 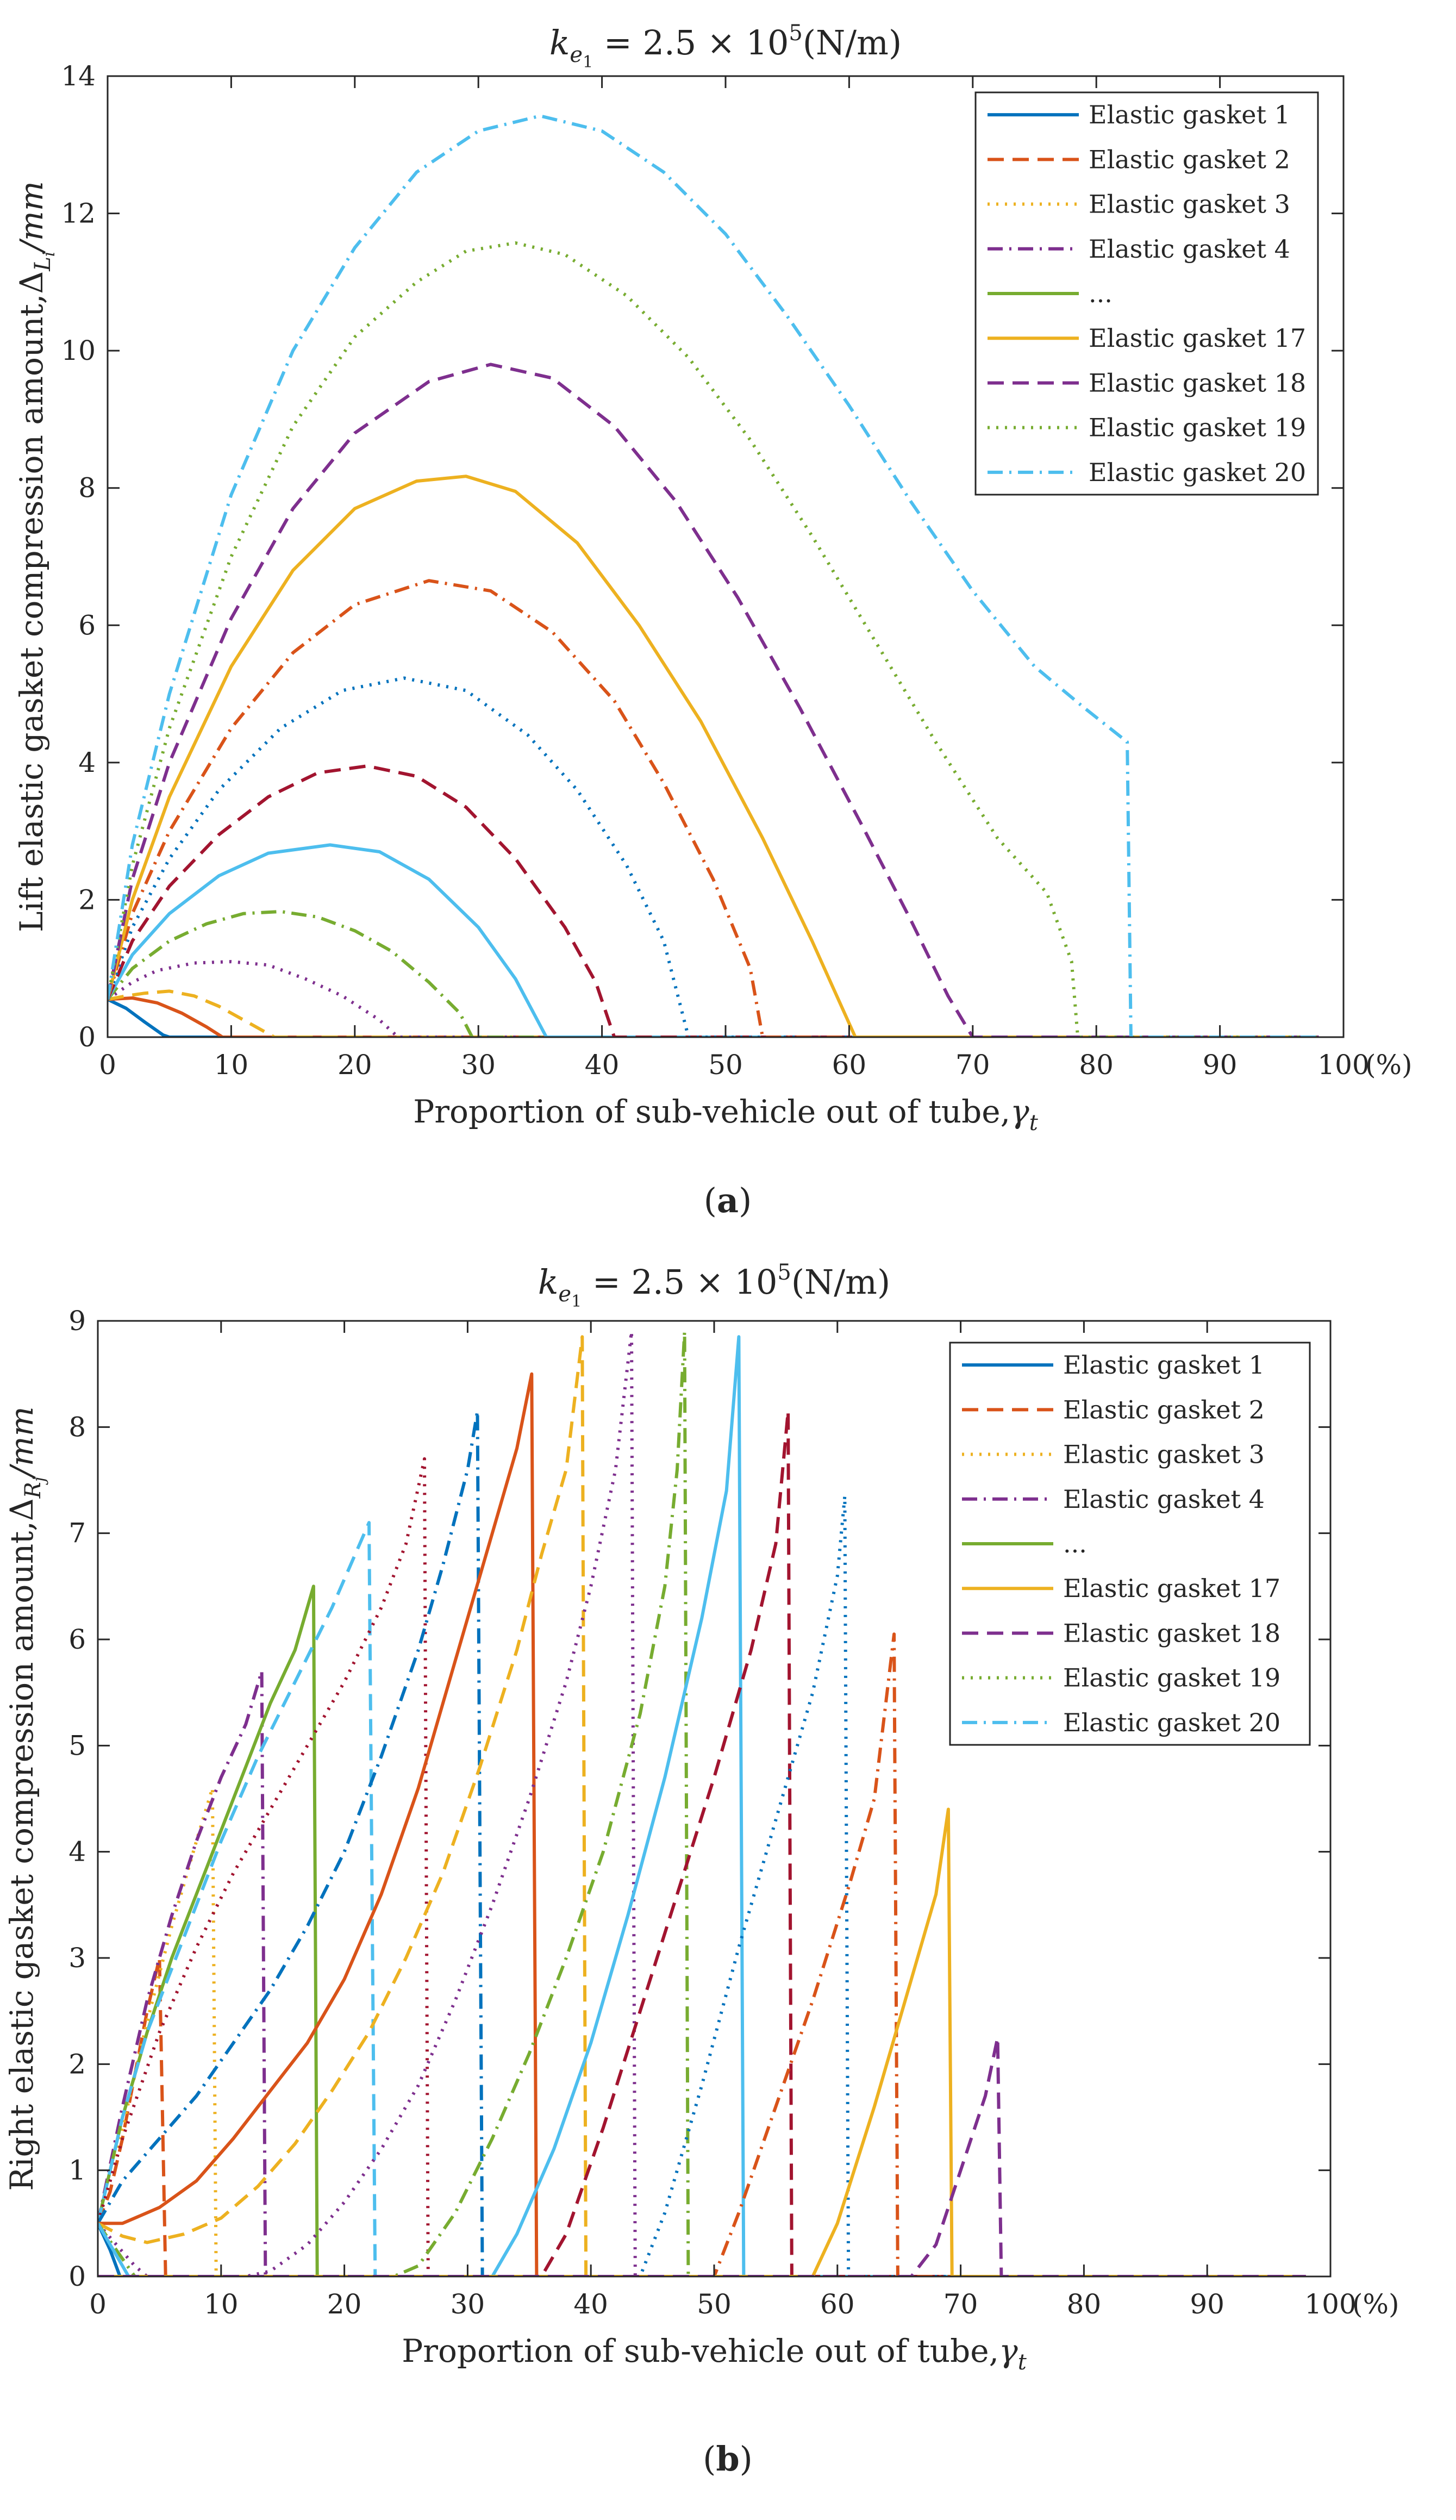 I want to click on legend-label: Elastic gasket 20, so click(x=1171, y=1722).